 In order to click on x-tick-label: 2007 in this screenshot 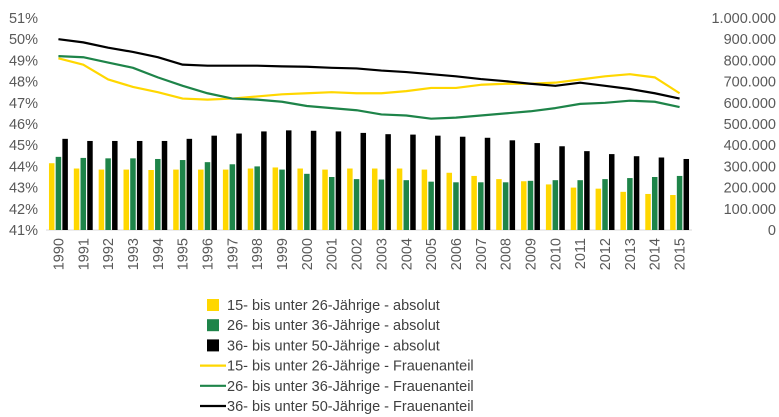, I will do `click(482, 254)`.